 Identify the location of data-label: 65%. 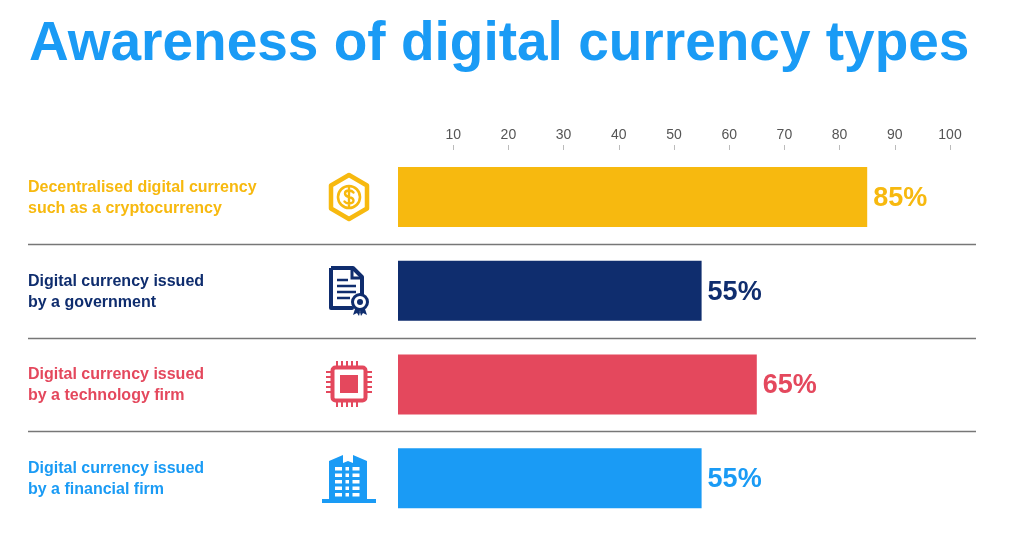
(789, 384).